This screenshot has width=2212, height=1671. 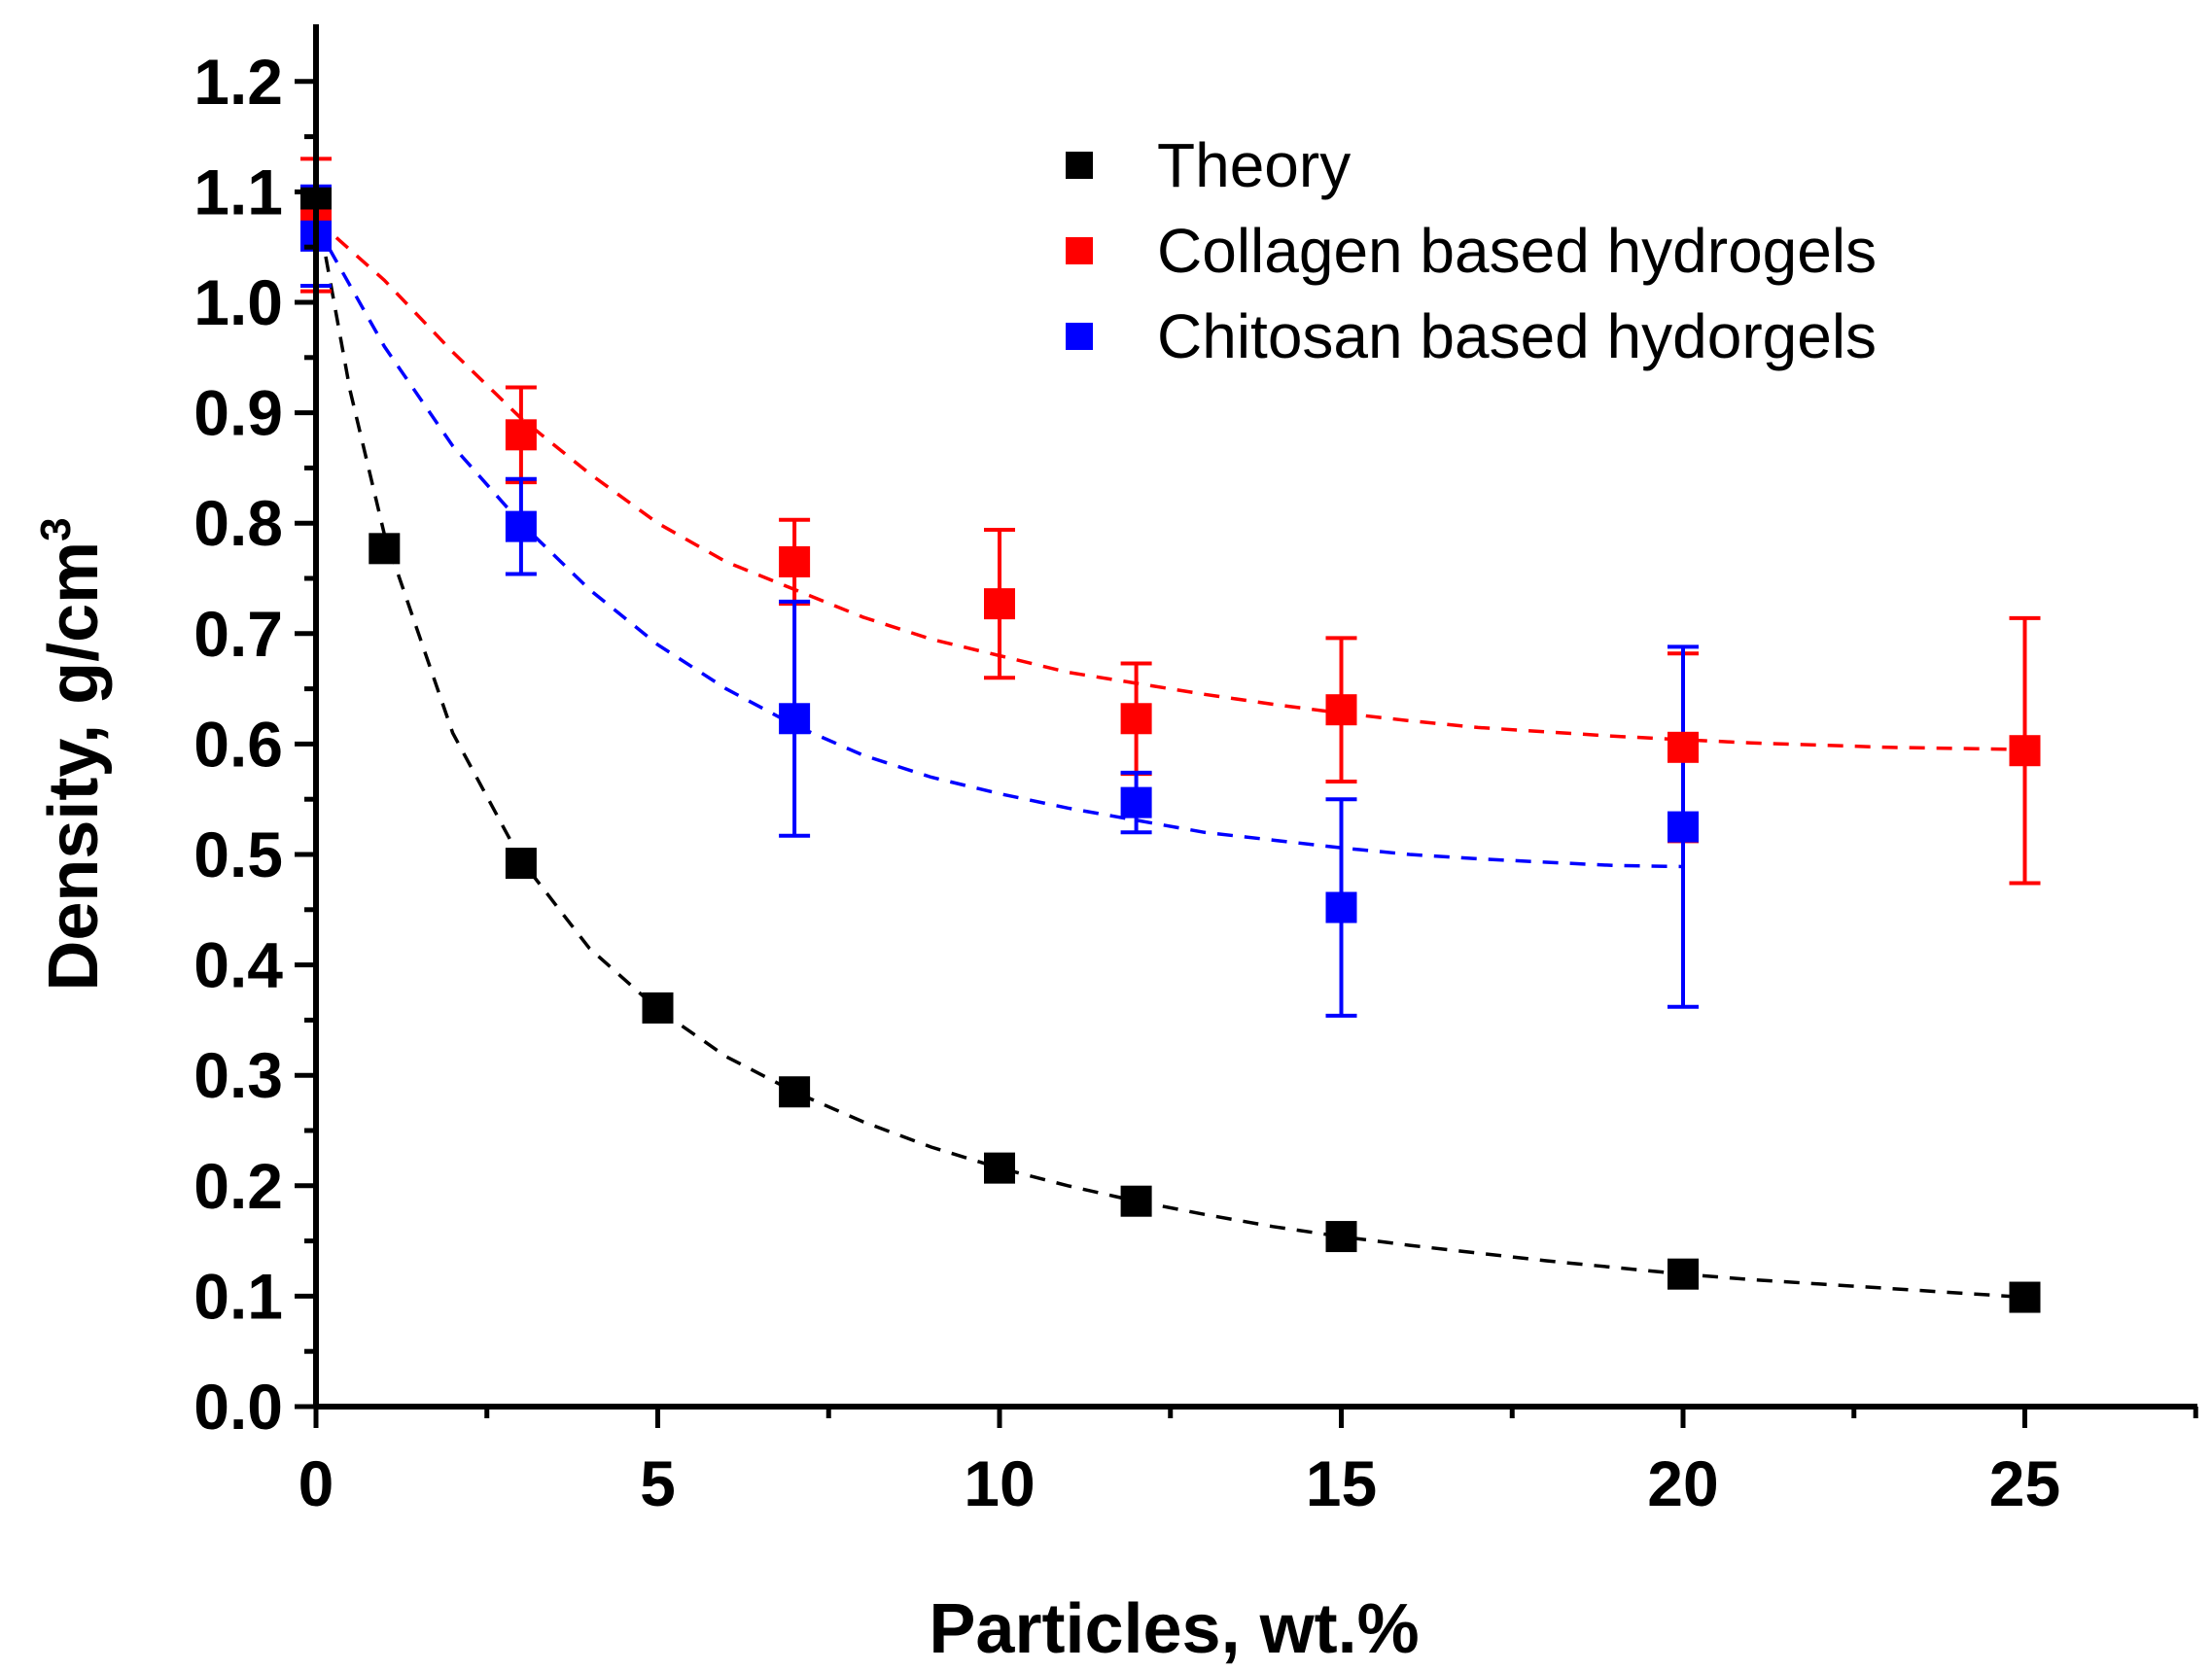 What do you see at coordinates (56, 528) in the screenshot?
I see `y-axis-title-superscript: 3` at bounding box center [56, 528].